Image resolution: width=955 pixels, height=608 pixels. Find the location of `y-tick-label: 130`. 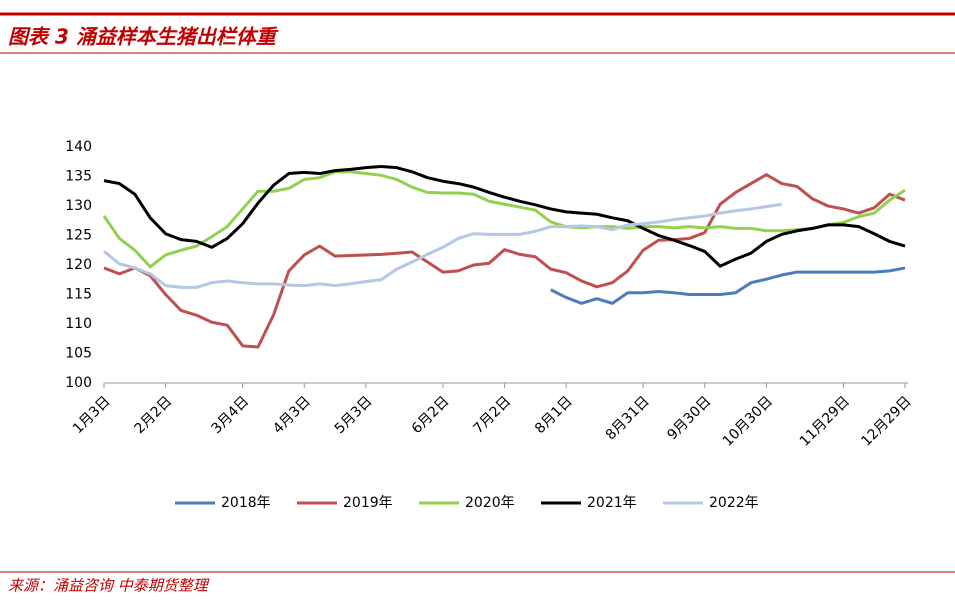

y-tick-label: 130 is located at coordinates (78, 206).